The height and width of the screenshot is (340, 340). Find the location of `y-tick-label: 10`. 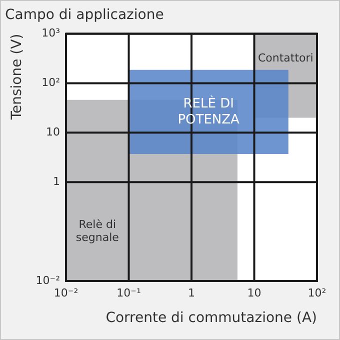

y-tick-label: 10 is located at coordinates (53, 132).